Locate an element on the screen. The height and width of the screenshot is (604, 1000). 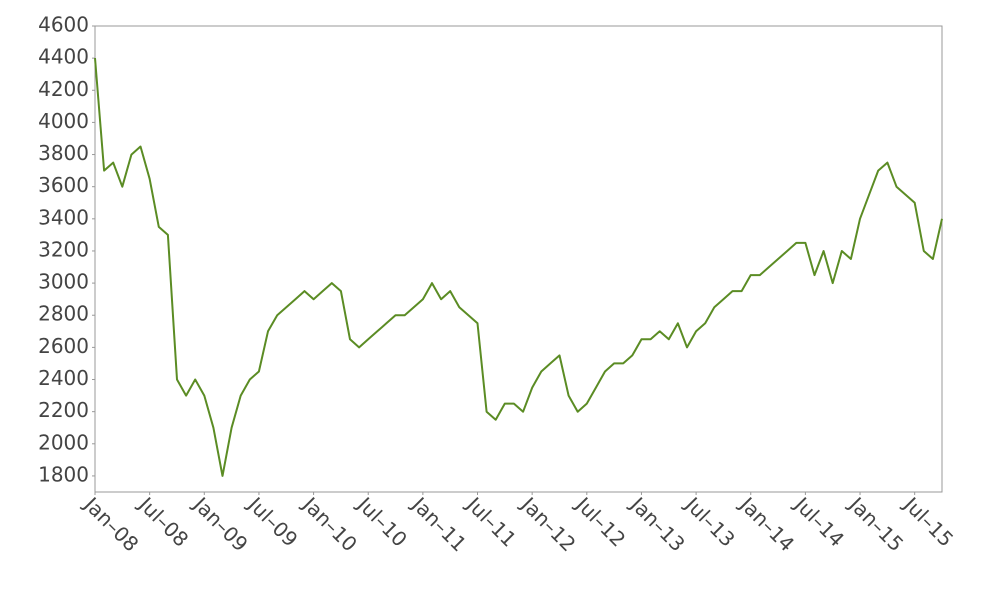
x-tick-label: Jan–15 is located at coordinates (875, 523).